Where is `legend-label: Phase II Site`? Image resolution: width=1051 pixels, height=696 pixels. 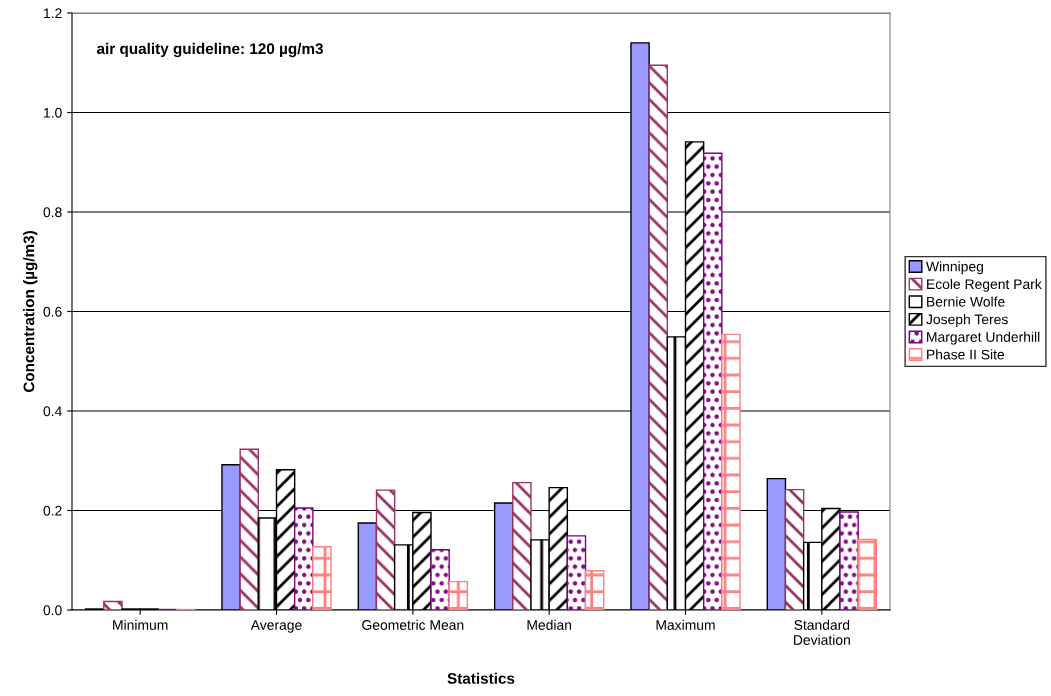
legend-label: Phase II Site is located at coordinates (966, 354).